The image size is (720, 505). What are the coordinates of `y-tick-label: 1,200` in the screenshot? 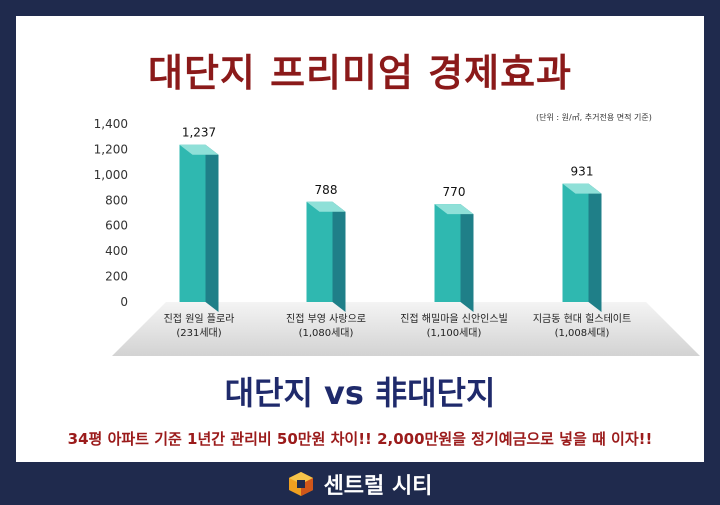 It's located at (111, 149).